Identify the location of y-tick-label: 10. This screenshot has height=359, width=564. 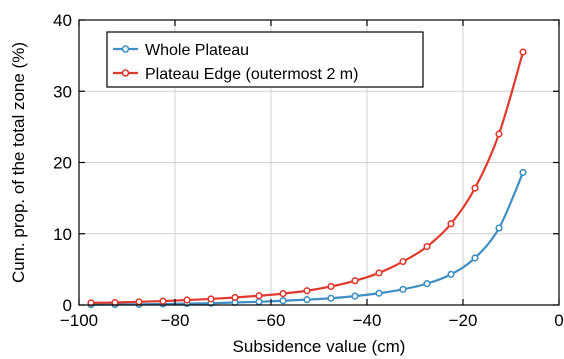
(62, 234).